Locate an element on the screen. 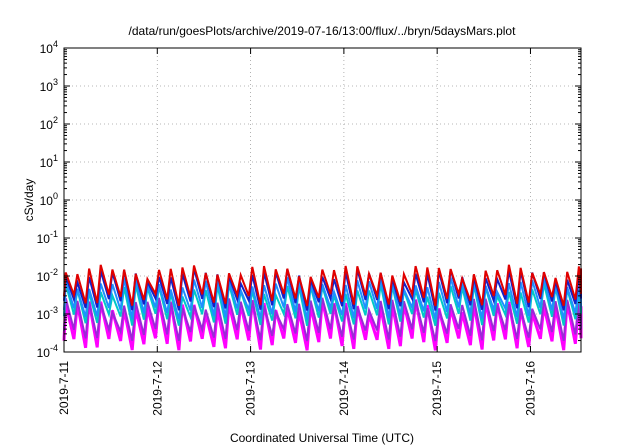 This screenshot has width=640, height=448. x-tick-label: 2019-7-12 is located at coordinates (157, 388).